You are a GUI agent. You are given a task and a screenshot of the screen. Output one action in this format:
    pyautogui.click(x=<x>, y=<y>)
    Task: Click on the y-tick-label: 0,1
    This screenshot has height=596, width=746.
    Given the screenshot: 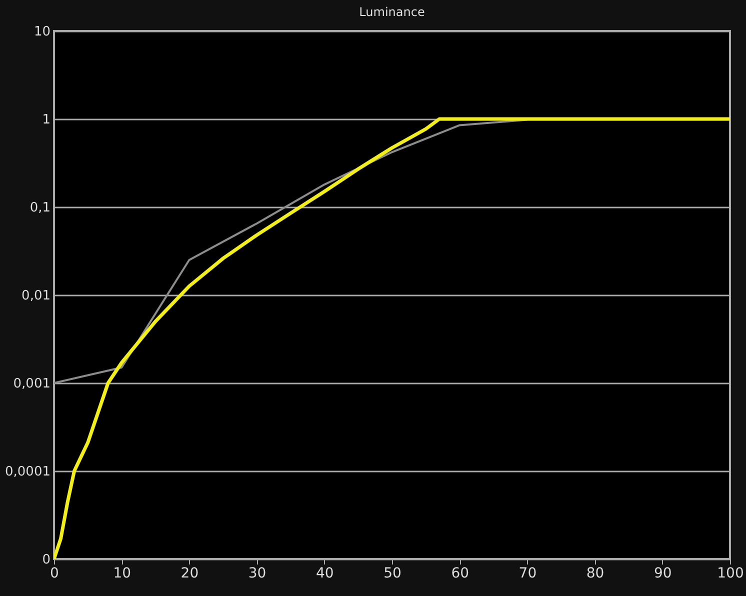 What is the action you would take?
    pyautogui.click(x=40, y=208)
    